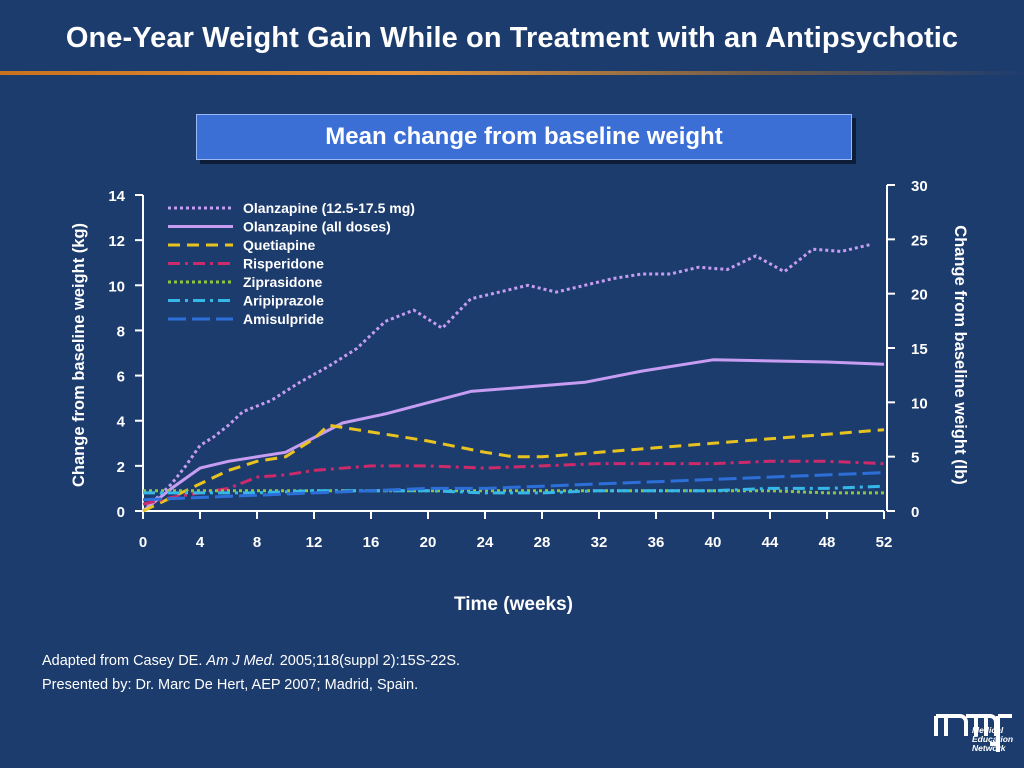  What do you see at coordinates (915, 458) in the screenshot?
I see `y-tick-label-right: 5` at bounding box center [915, 458].